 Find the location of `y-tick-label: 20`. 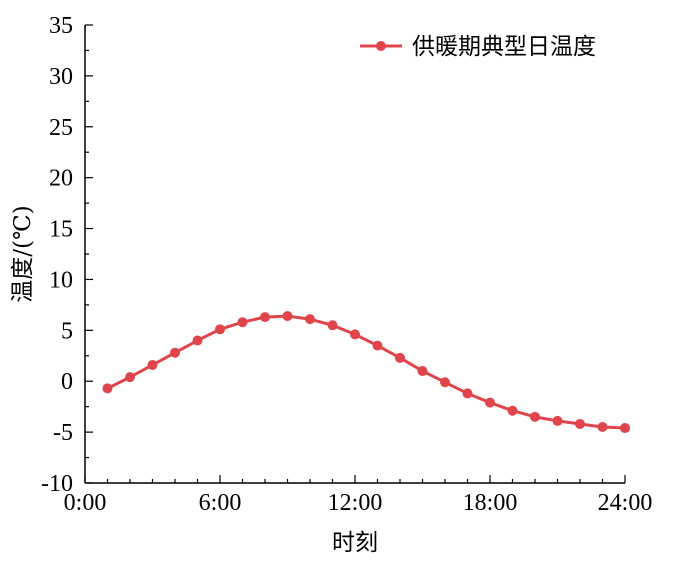

y-tick-label: 20 is located at coordinates (61, 179).